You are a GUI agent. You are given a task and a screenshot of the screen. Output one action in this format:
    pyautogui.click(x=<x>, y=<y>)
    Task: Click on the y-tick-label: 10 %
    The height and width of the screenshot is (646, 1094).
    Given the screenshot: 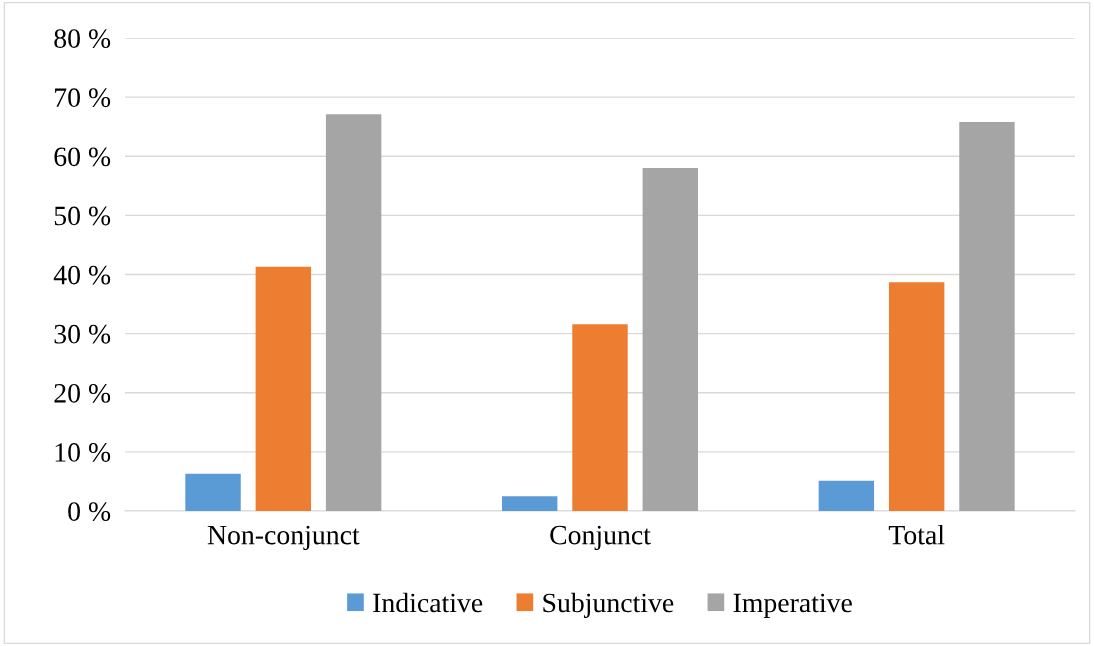 What is the action you would take?
    pyautogui.click(x=83, y=452)
    